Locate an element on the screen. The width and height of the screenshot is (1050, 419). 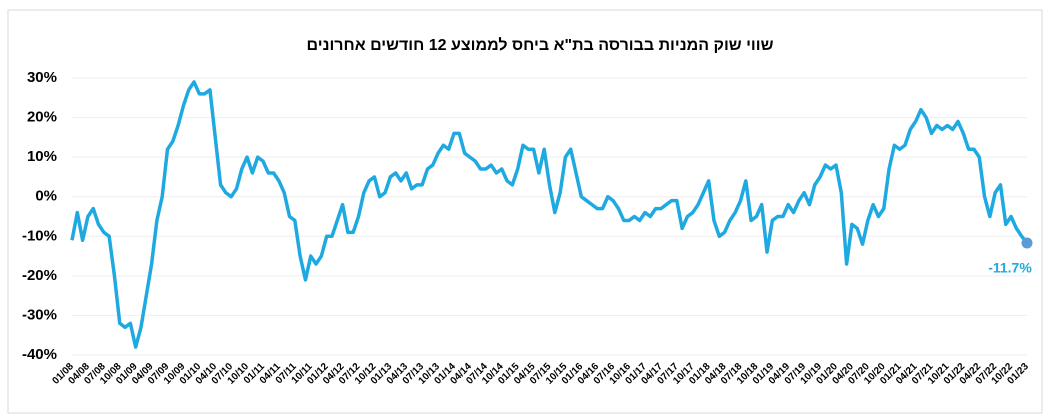
y-tick-label: 20% is located at coordinates (42, 117).